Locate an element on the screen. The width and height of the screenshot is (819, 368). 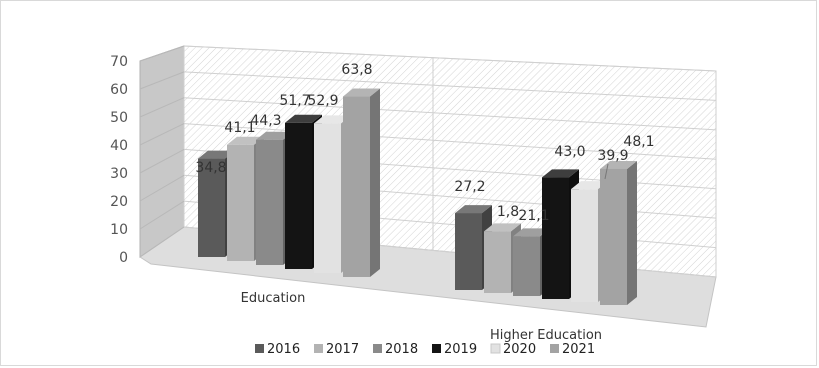
legend-item: 2018 is located at coordinates (395, 349).